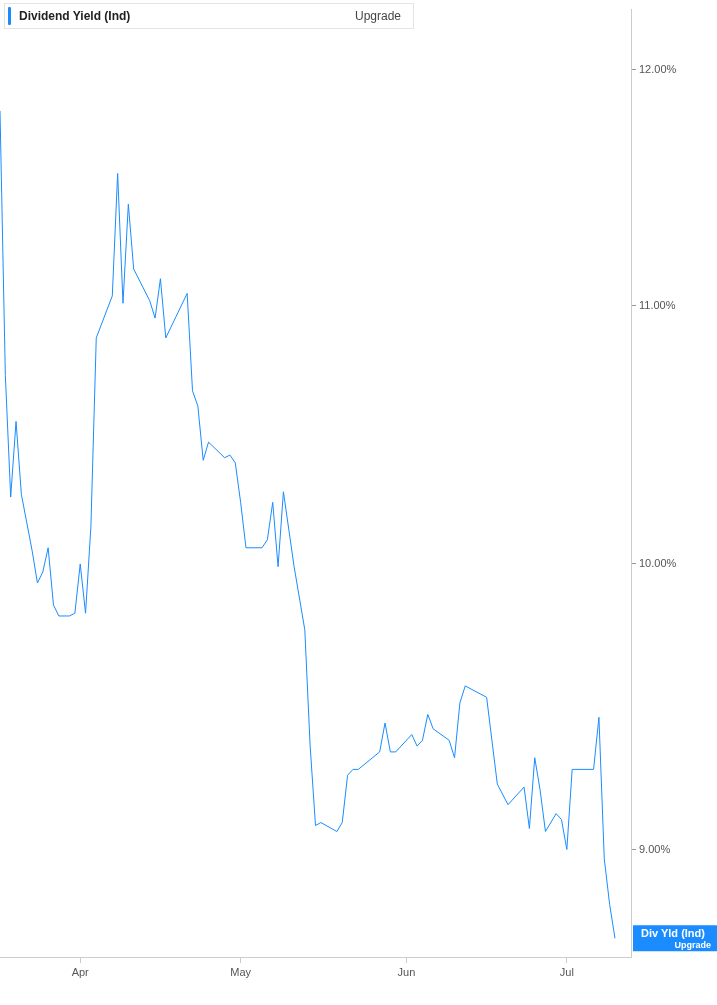  What do you see at coordinates (241, 971) in the screenshot?
I see `x-tick-label: May` at bounding box center [241, 971].